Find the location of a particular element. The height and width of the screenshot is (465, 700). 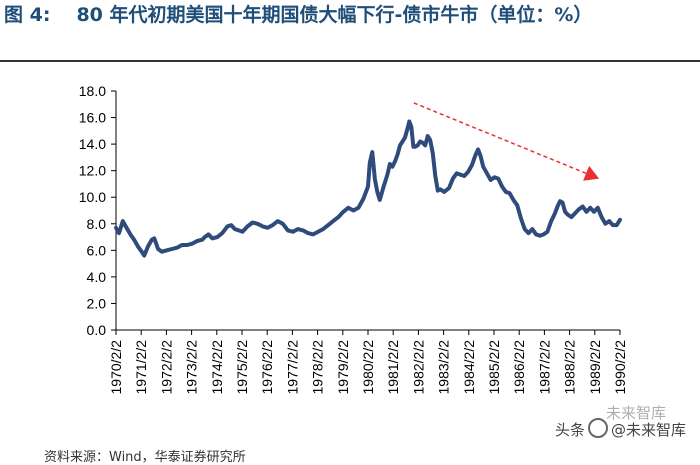

y-tick-label: 12.0 is located at coordinates (92, 171).